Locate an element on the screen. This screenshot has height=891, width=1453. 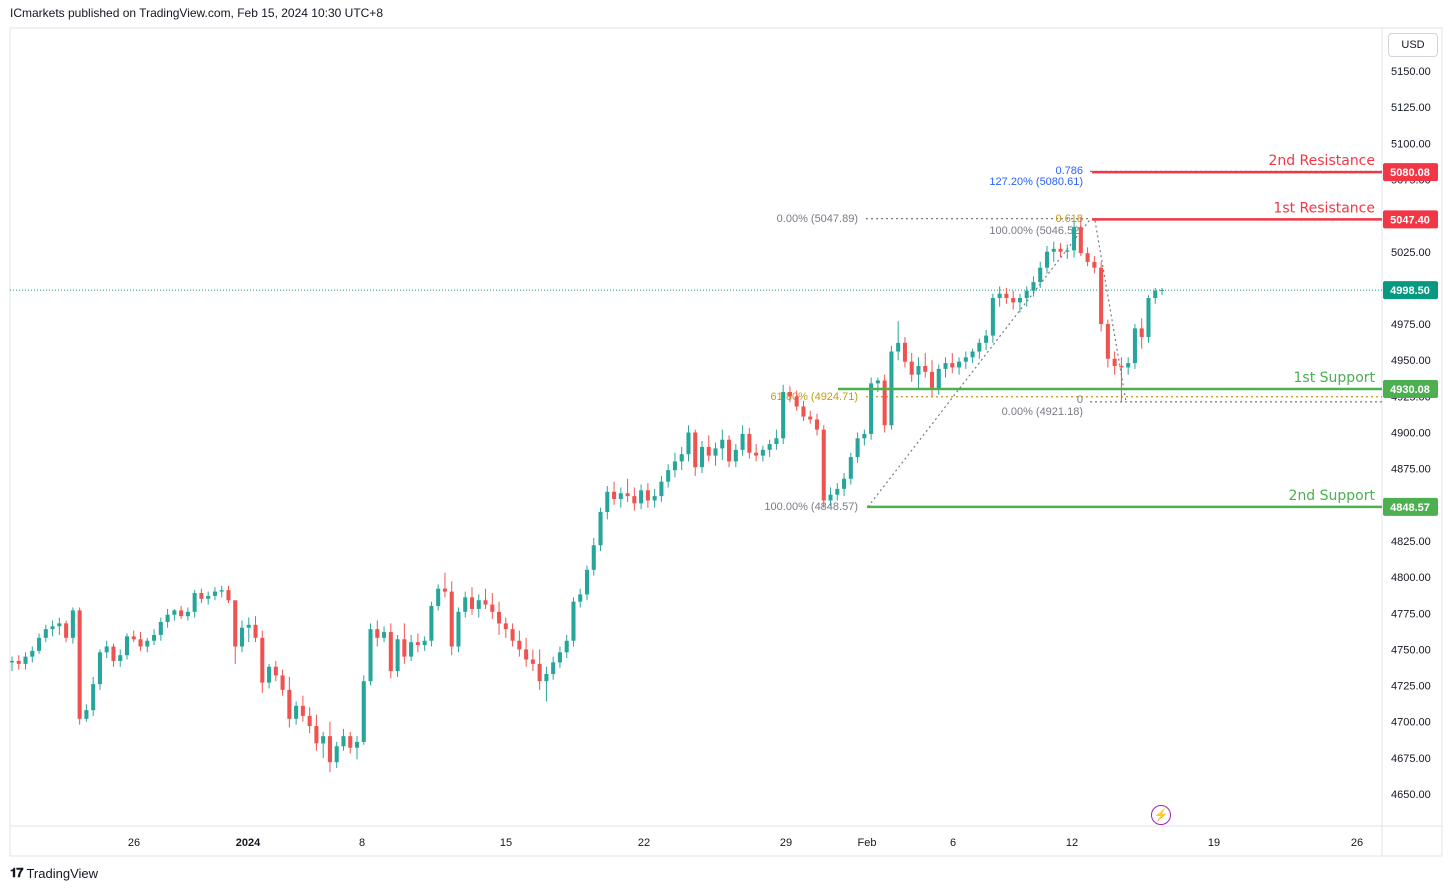
tradingview-logo: 𝟏𝟕 TradingView is located at coordinates (54, 873).